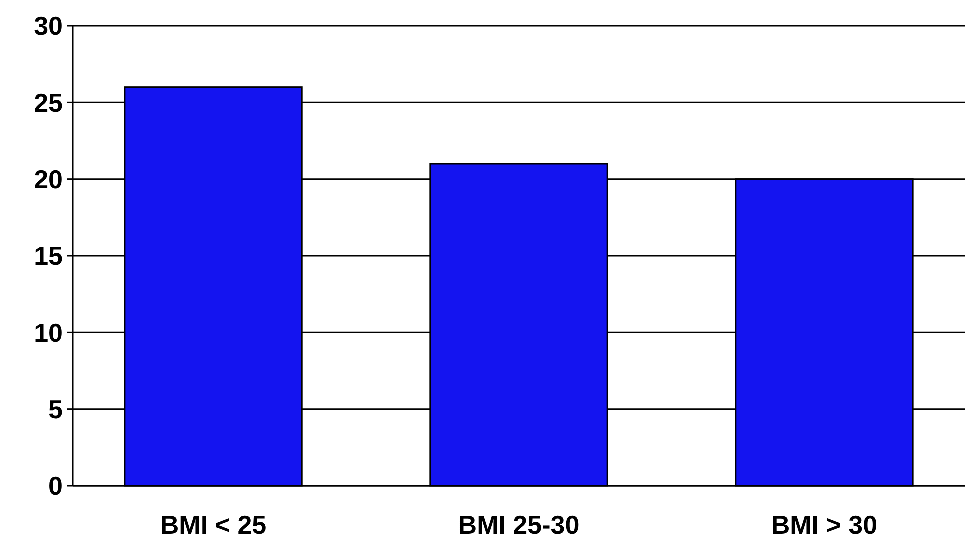 This screenshot has height=553, width=967. I want to click on y-tick-label: 10, so click(48, 333).